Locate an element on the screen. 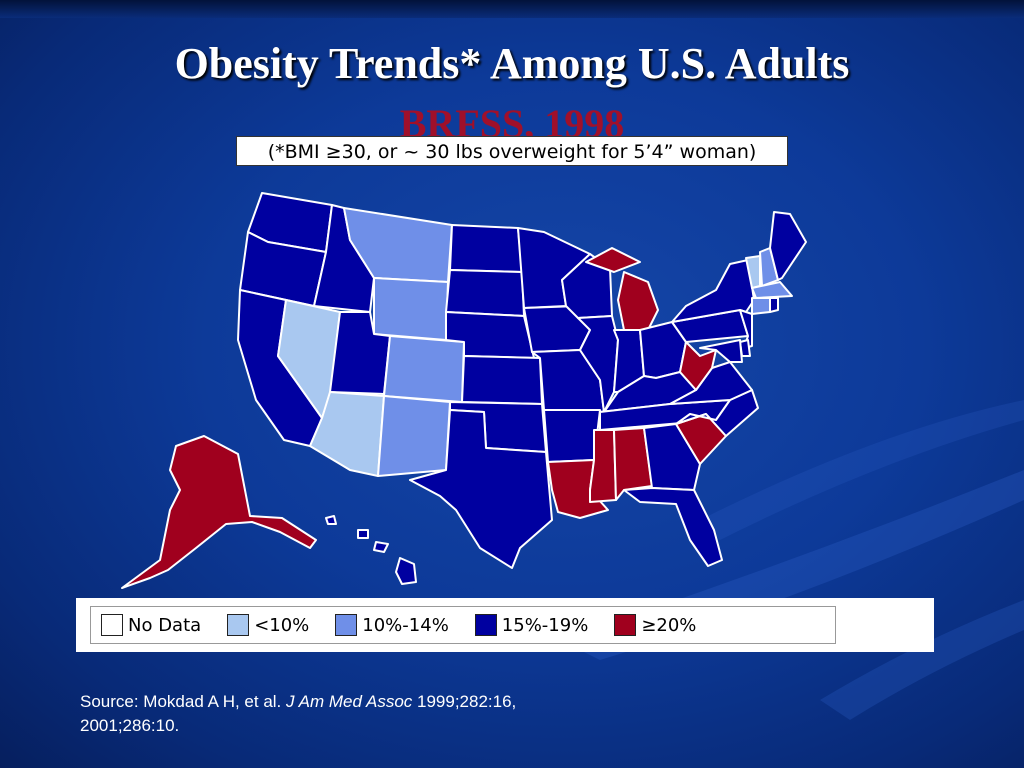  state-ct is located at coordinates (761, 306).